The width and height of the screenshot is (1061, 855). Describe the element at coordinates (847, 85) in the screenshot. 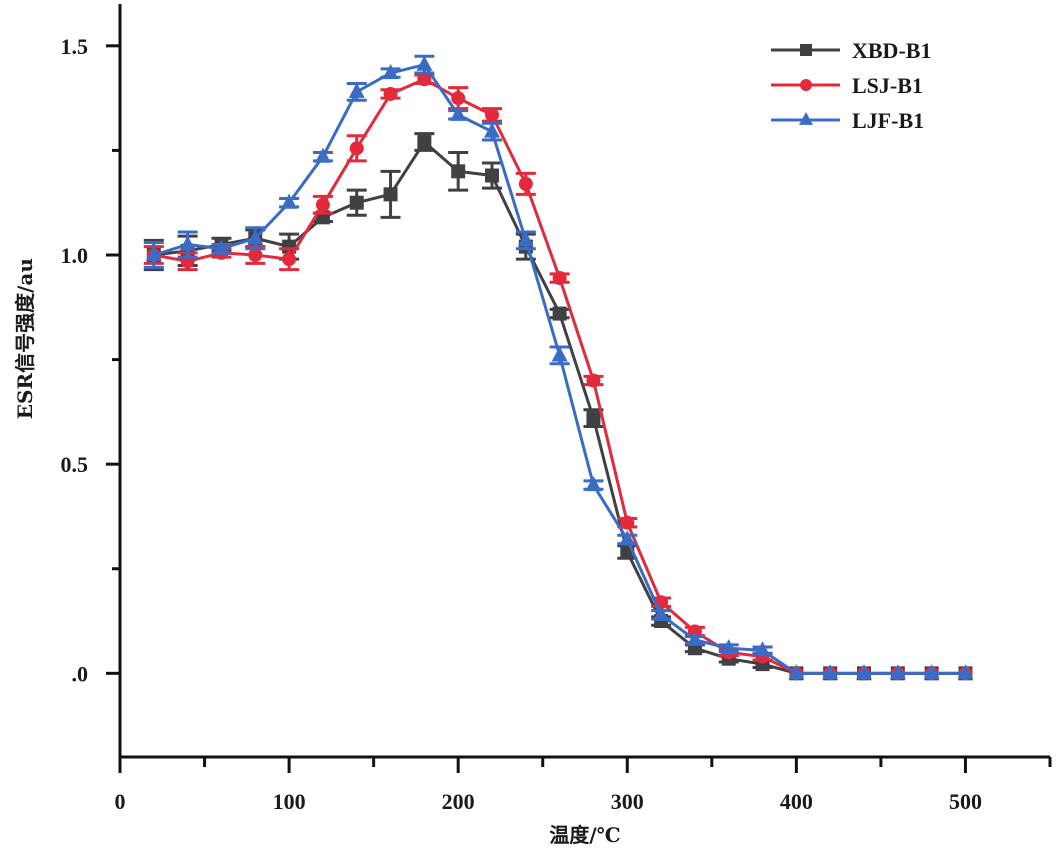

I see `legend-item: LSJ-B1` at that location.